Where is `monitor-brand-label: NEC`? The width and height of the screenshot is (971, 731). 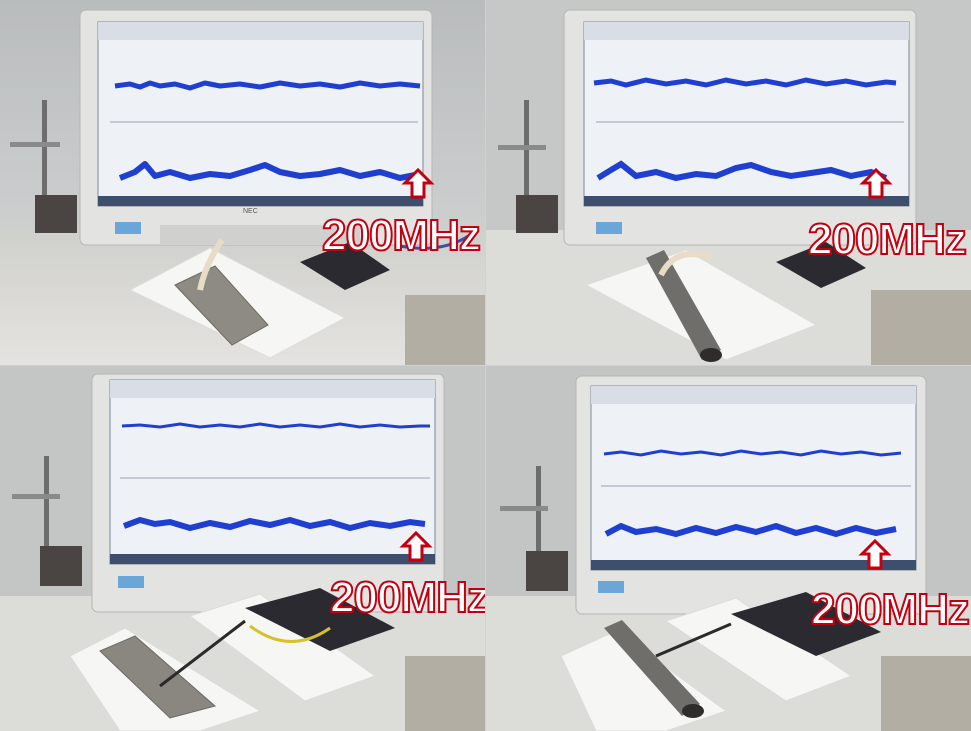
monitor-brand-label: NEC is located at coordinates (250, 211).